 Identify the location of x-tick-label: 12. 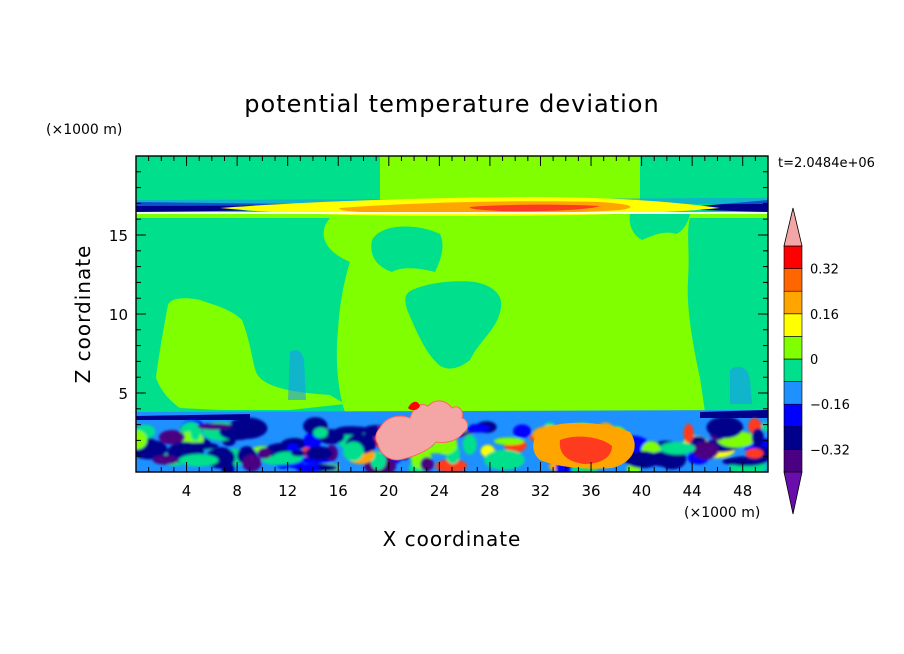
(287, 491).